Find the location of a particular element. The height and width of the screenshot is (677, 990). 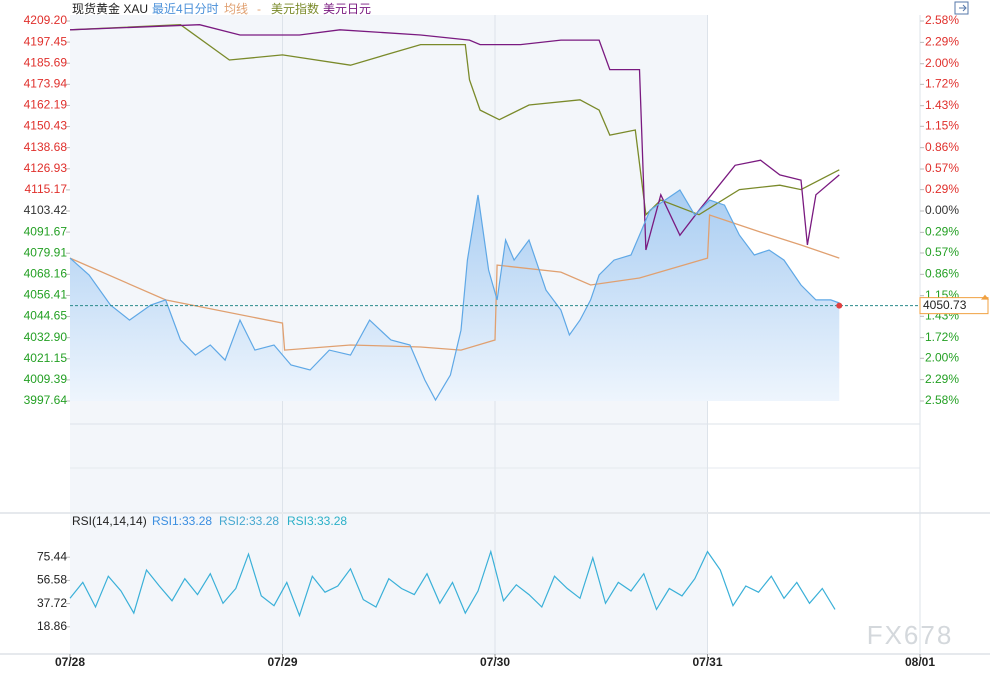

y-tick-label: 4209.20 is located at coordinates (46, 20).